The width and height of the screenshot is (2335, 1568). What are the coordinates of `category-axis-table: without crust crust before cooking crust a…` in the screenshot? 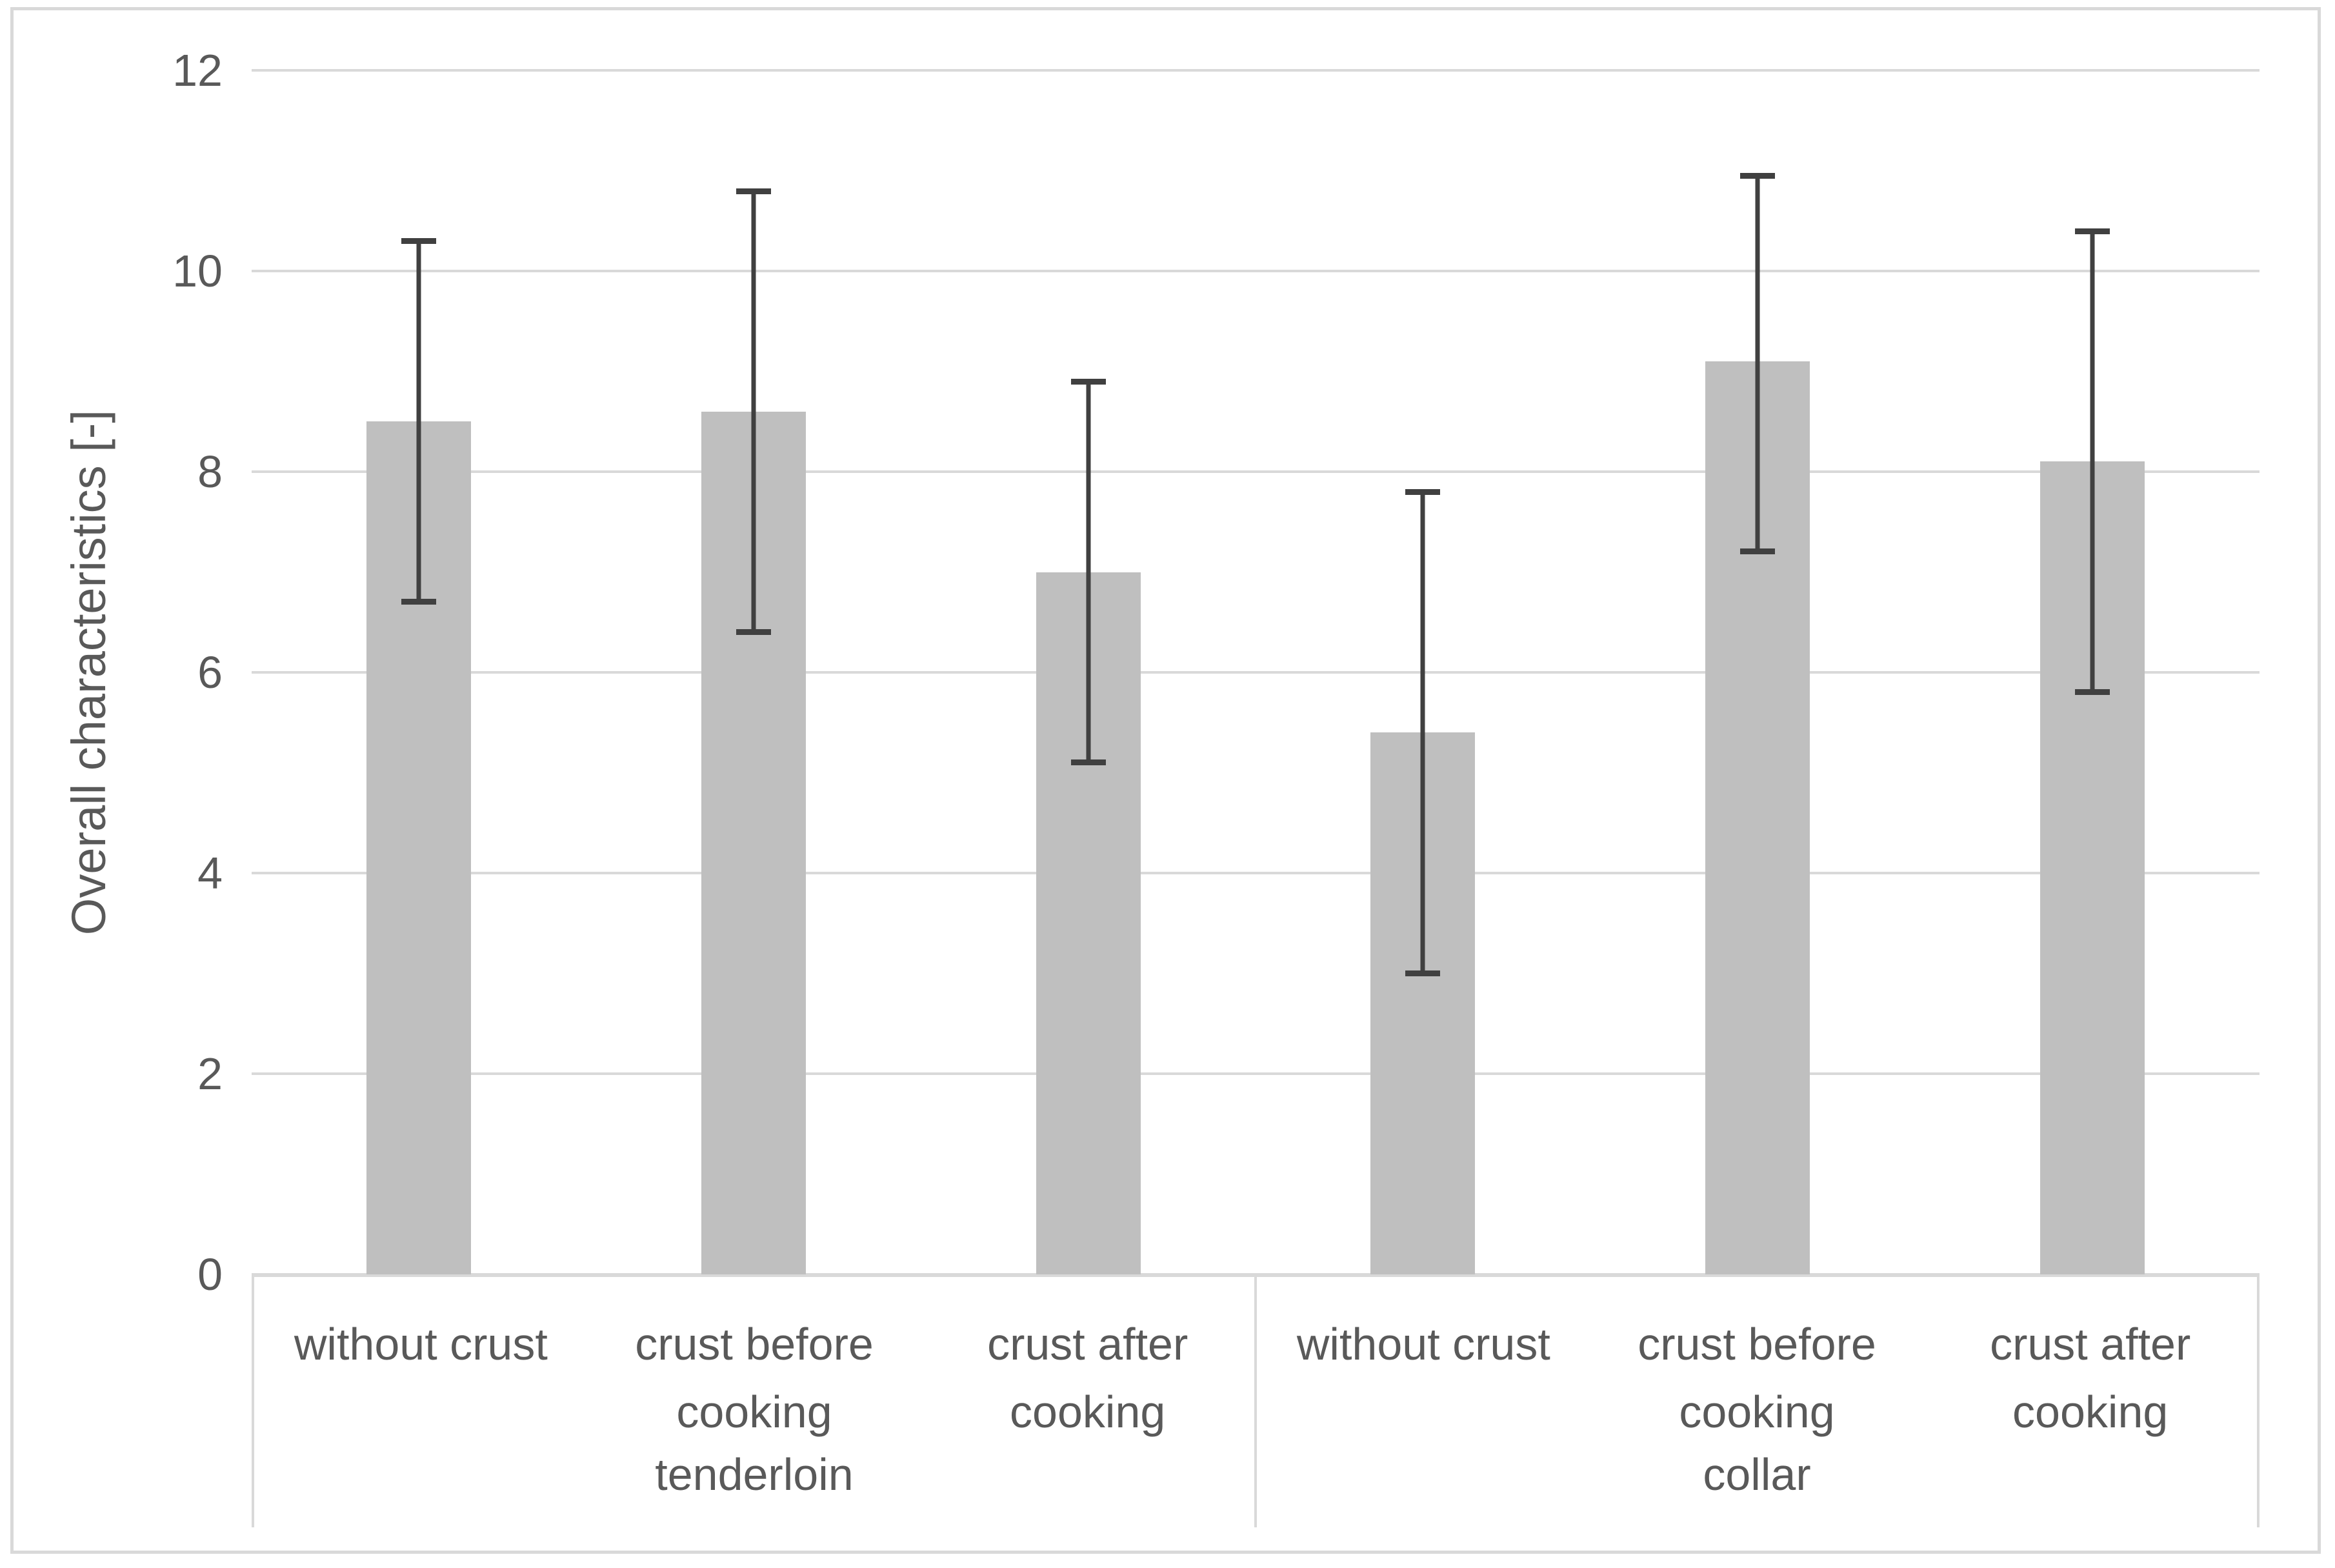 It's located at (1256, 1400).